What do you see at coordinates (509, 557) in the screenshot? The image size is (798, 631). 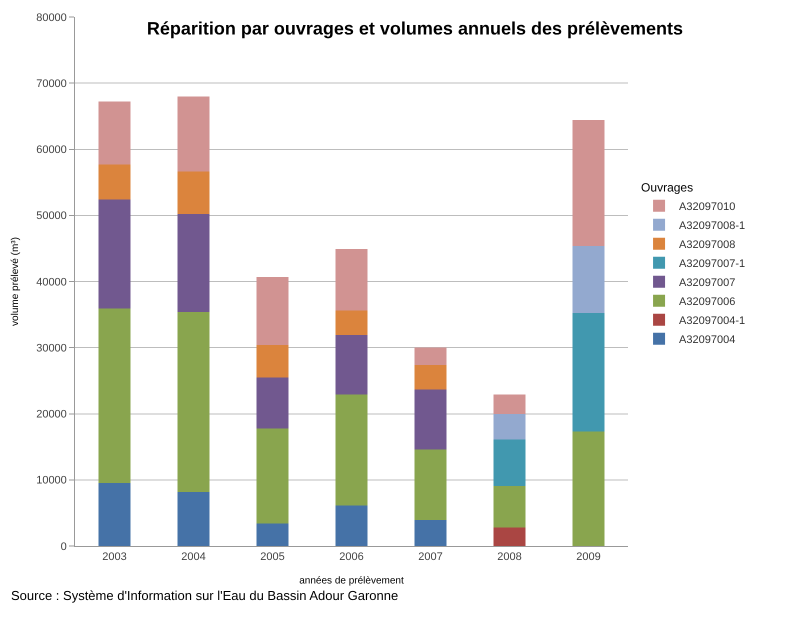 I see `x-tick-label: 2008` at bounding box center [509, 557].